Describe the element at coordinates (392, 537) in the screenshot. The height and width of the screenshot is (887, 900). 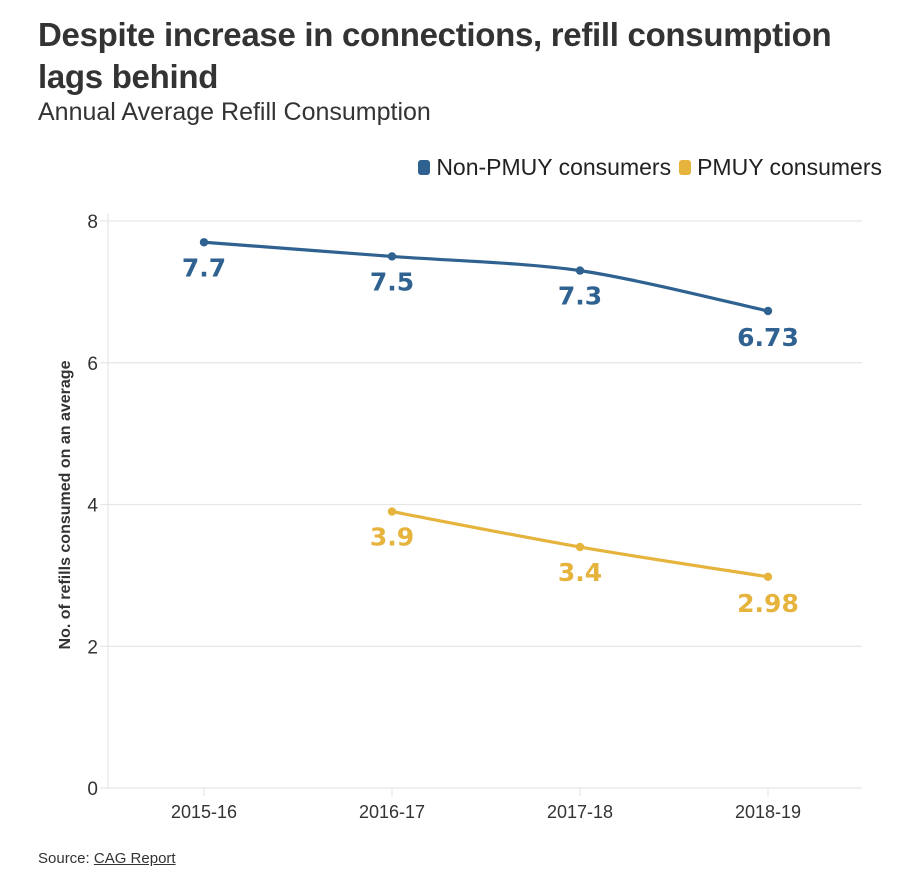
I see `data-label-pmuy: 3.9` at that location.